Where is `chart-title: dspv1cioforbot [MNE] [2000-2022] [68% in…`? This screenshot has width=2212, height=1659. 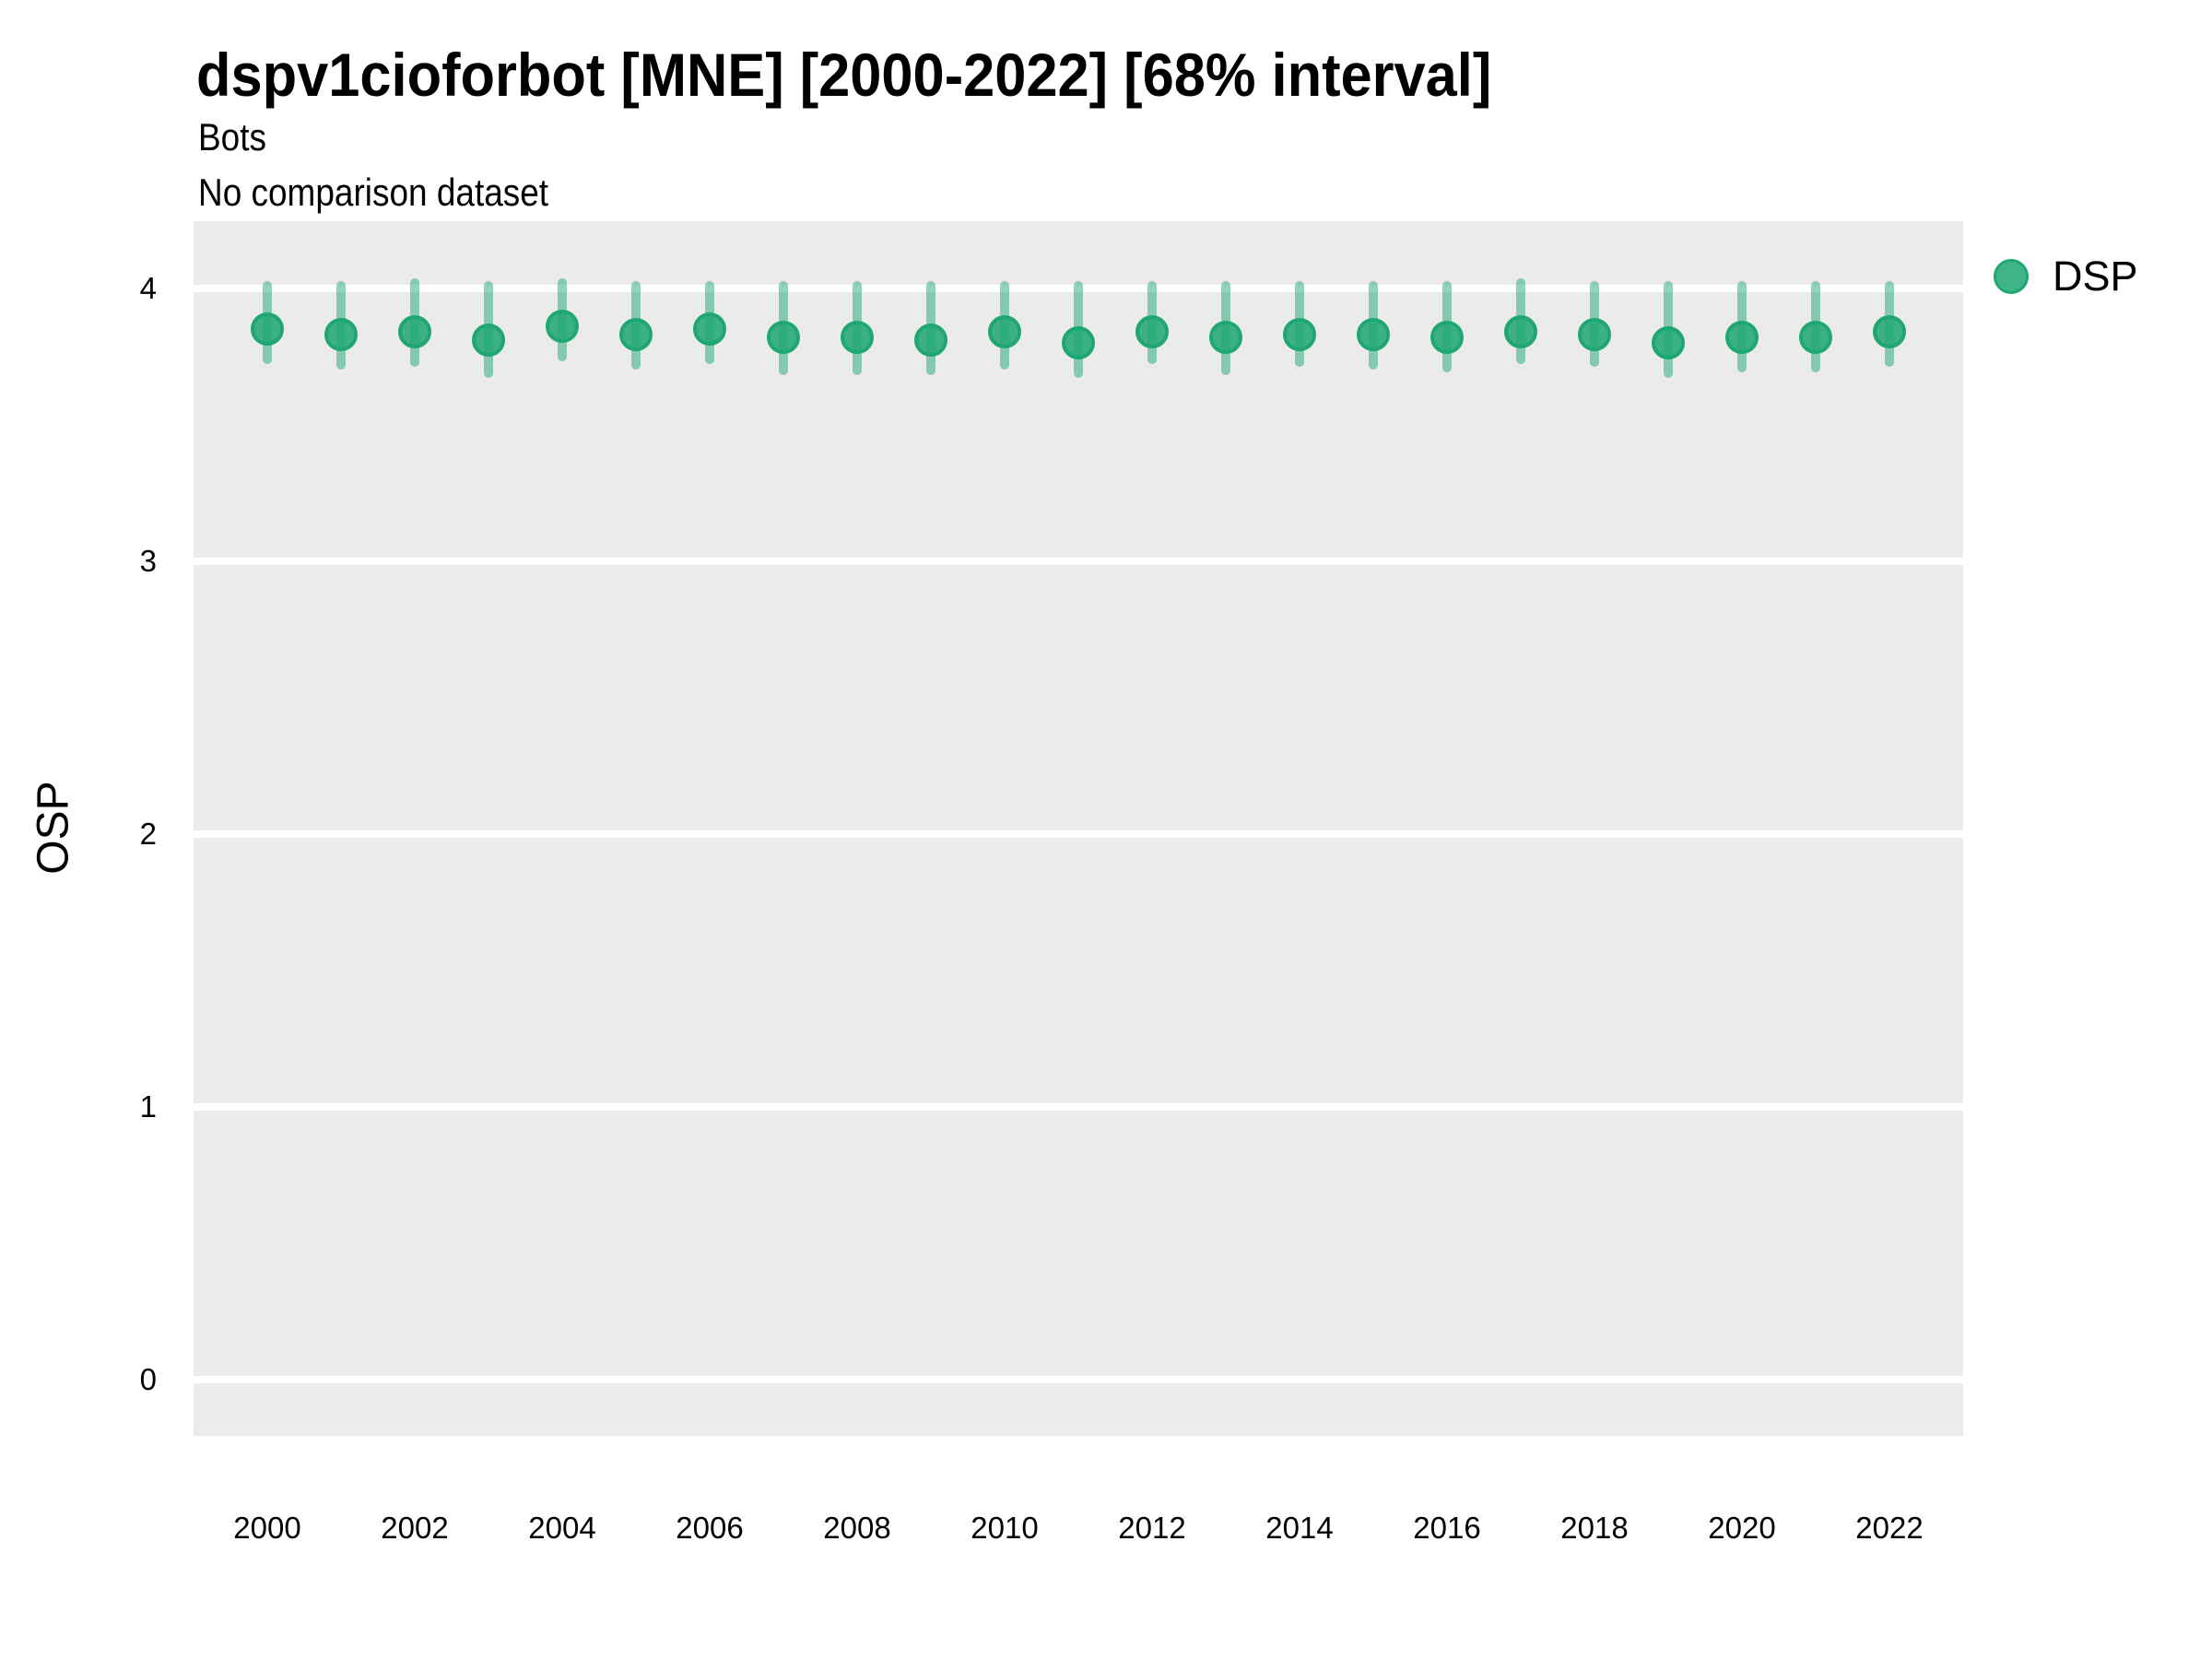 chart-title: dspv1cioforbot [MNE] [2000-2022] [68% in… is located at coordinates (844, 75).